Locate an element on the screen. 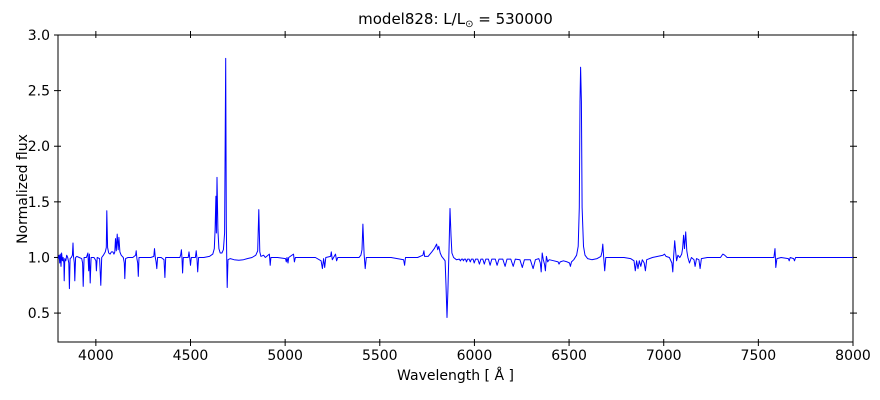 The height and width of the screenshot is (400, 880). chart-title-prefix: model828: L/L is located at coordinates (412, 19).